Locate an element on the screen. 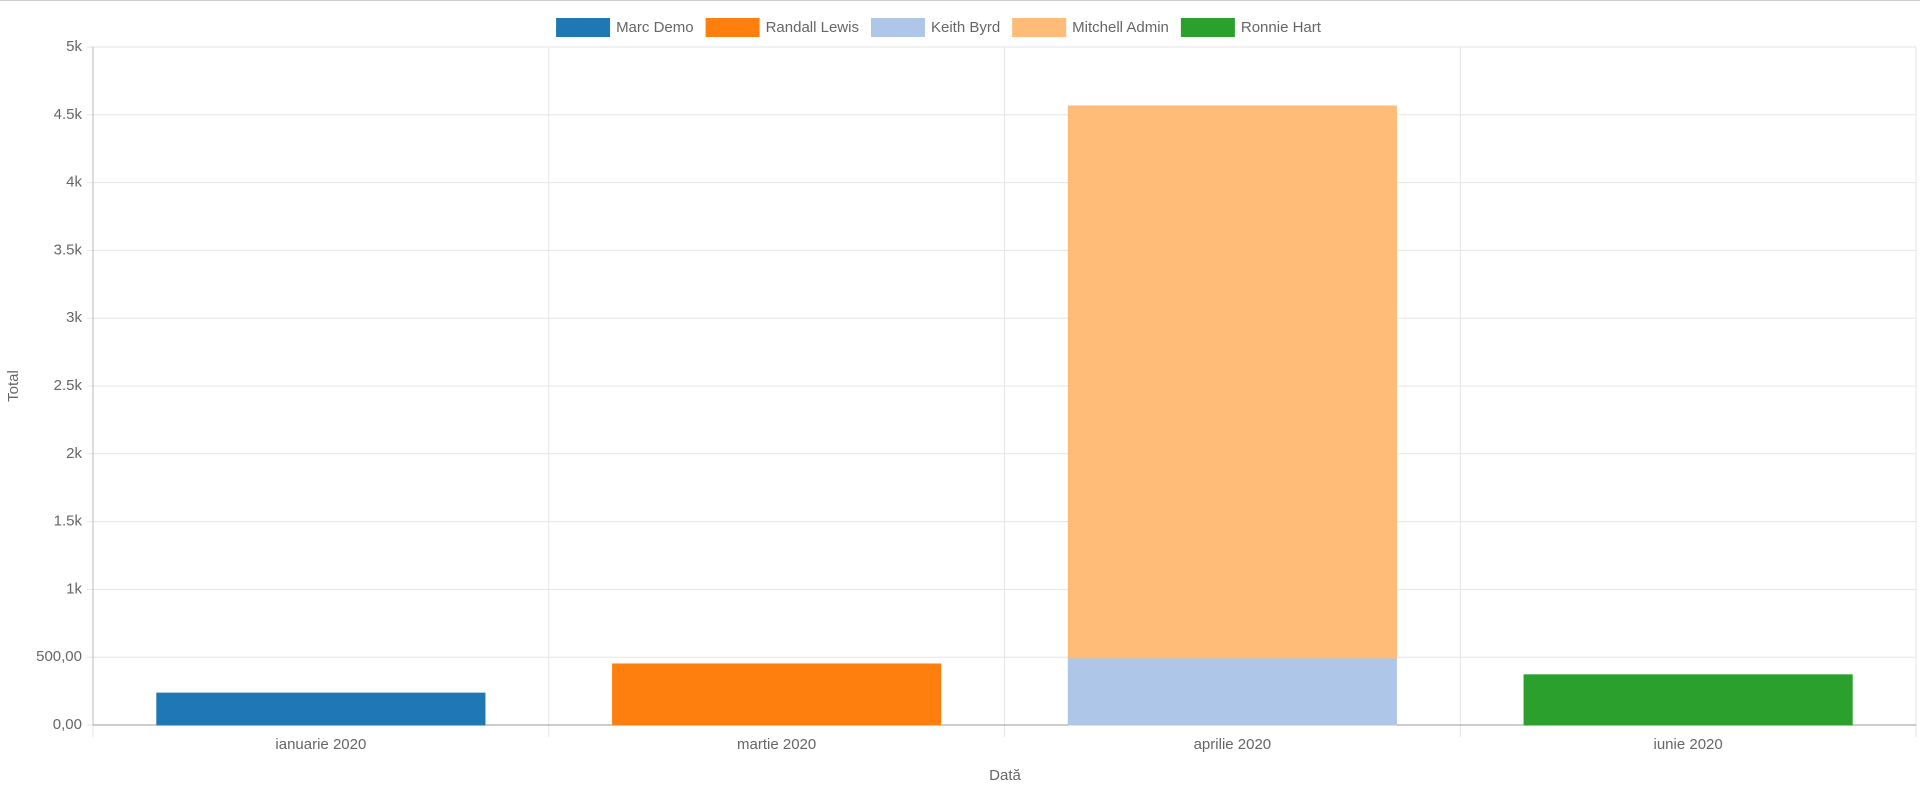 The image size is (1920, 787). y-tick-label: 4k is located at coordinates (74, 182).